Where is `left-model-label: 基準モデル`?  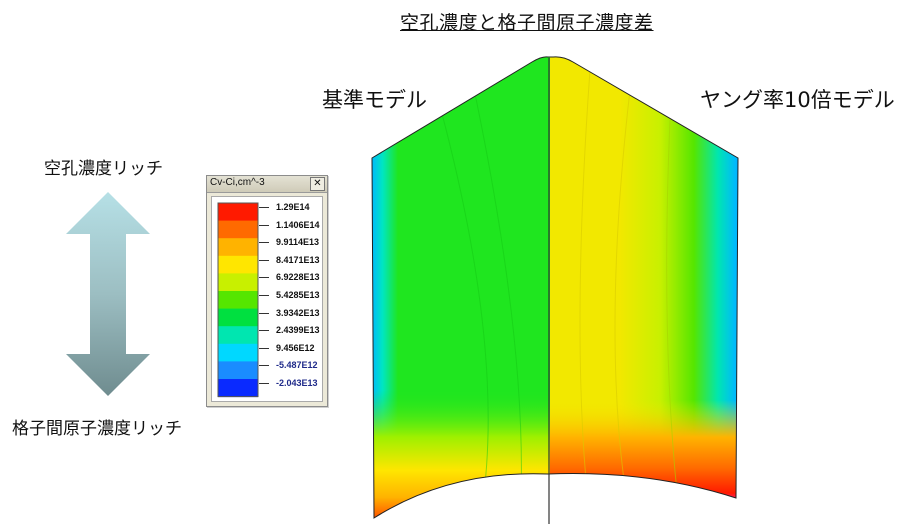 left-model-label: 基準モデル is located at coordinates (374, 100).